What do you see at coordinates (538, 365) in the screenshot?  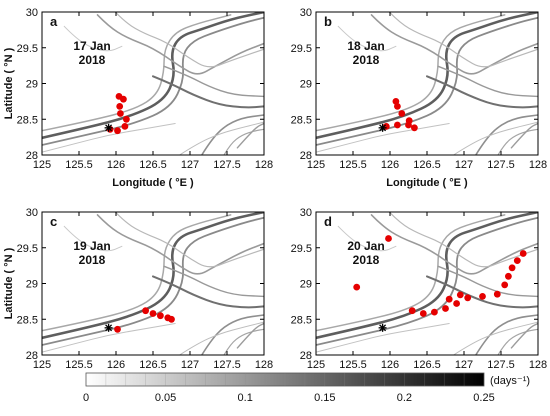 I see `x-tick-label: 128` at bounding box center [538, 365].